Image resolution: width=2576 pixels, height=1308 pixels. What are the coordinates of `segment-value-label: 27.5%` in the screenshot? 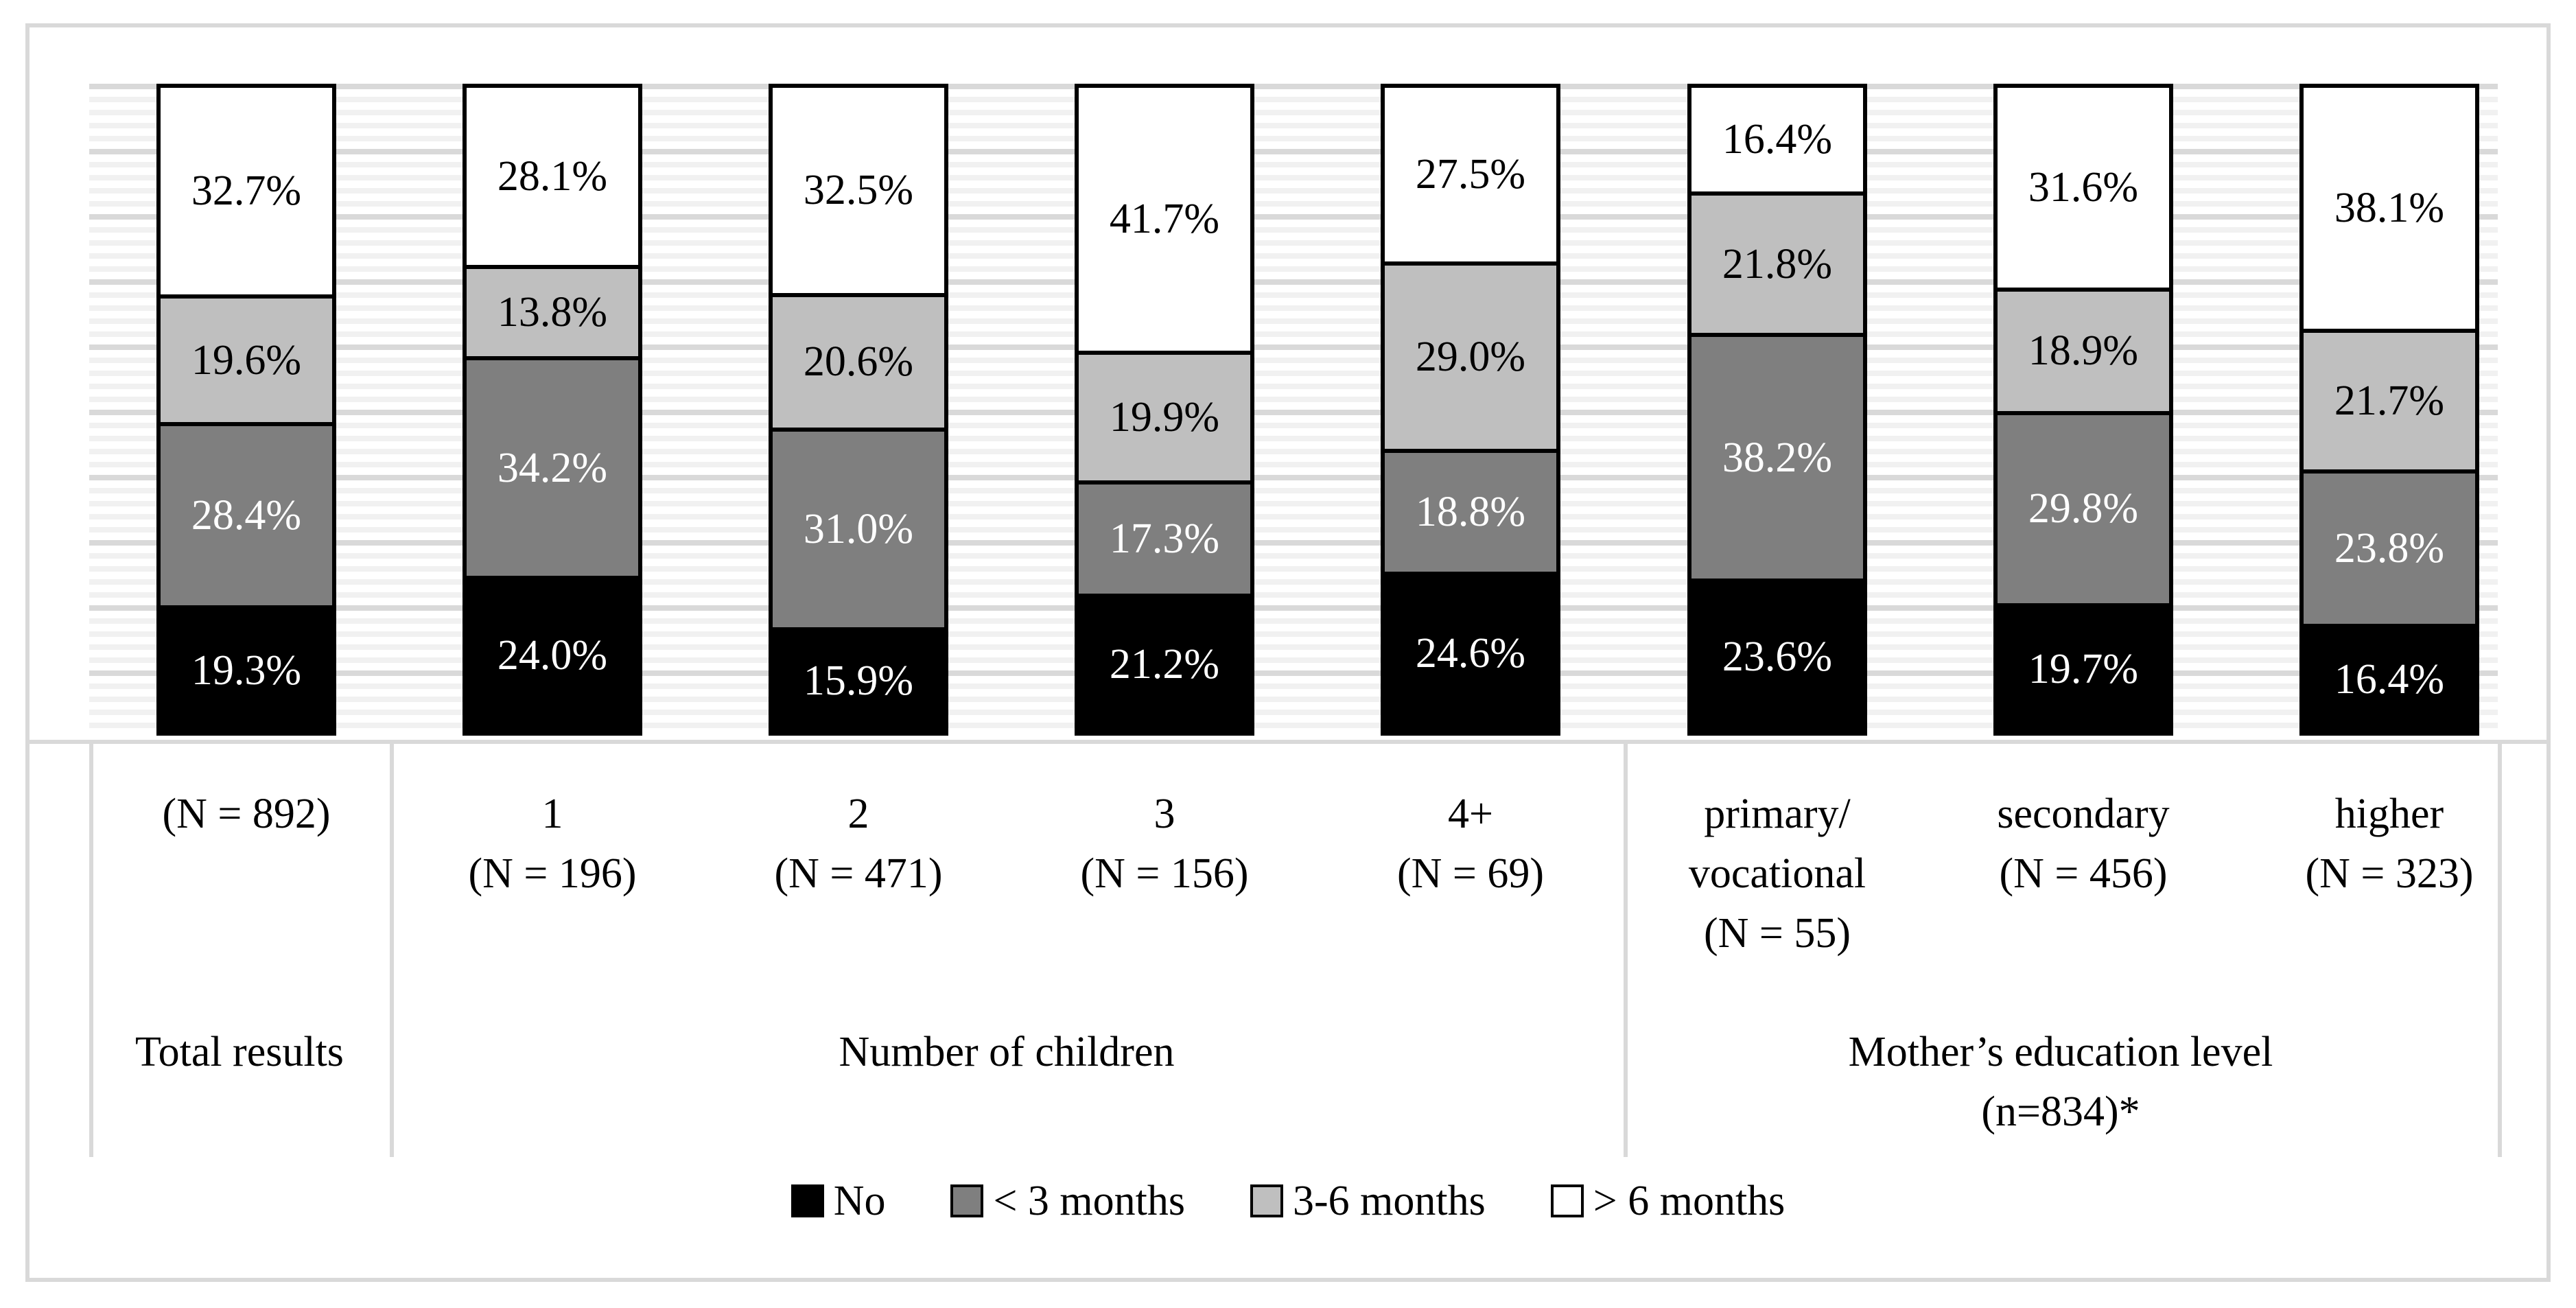 It's located at (1470, 174).